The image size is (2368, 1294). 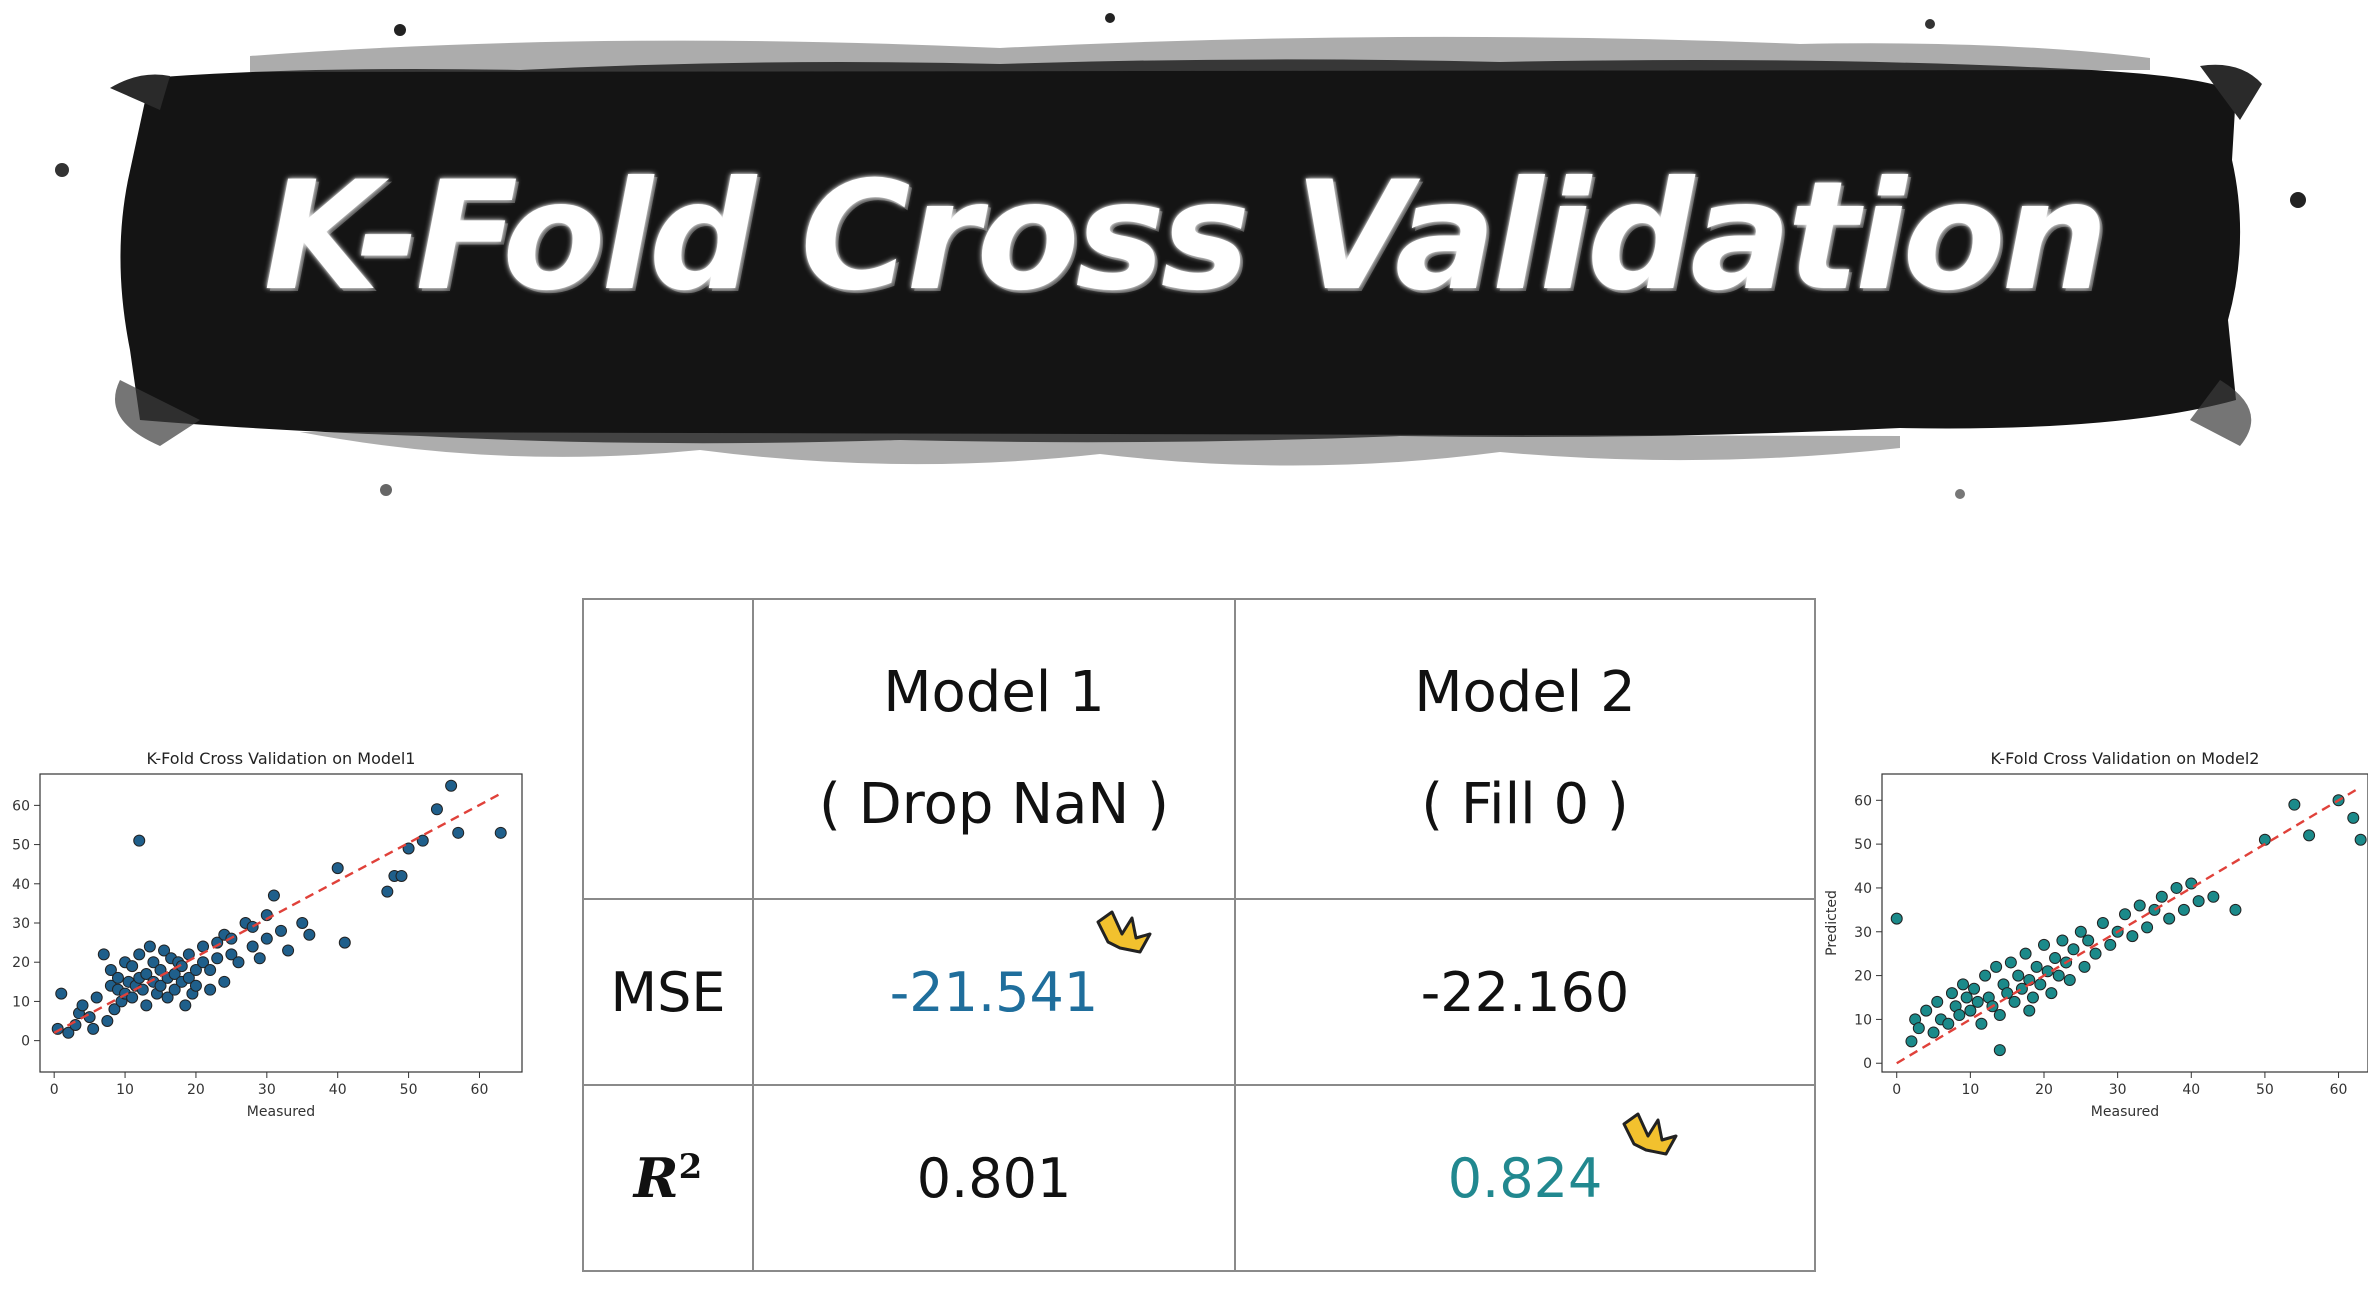 What do you see at coordinates (25, 1042) in the screenshot?
I see `chart-1-y-tick-label: 0` at bounding box center [25, 1042].